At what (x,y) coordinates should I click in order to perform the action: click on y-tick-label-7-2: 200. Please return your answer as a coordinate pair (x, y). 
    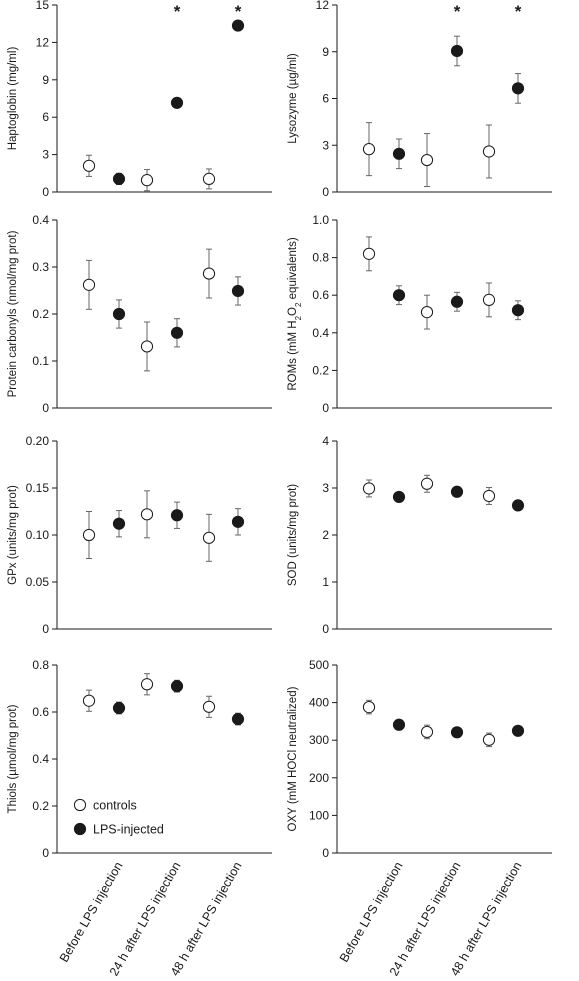
    Looking at the image, I should click on (319, 778).